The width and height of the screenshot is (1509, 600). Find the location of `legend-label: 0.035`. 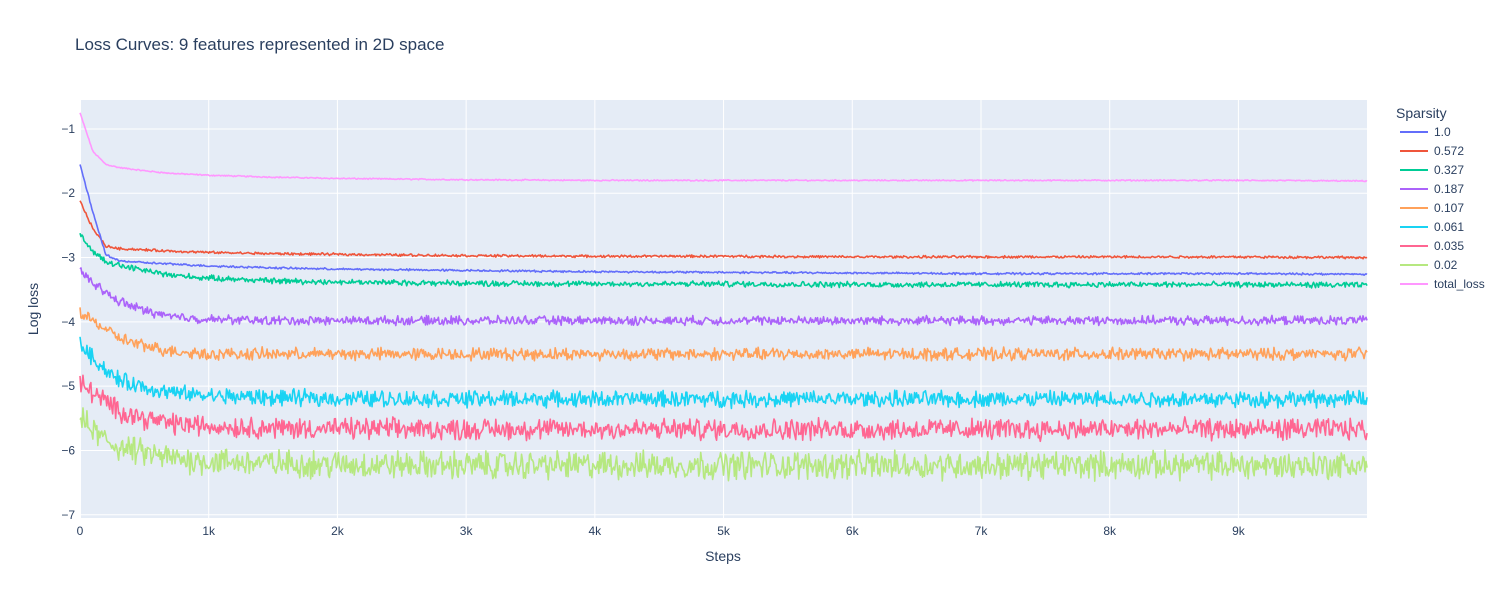

legend-label: 0.035 is located at coordinates (1449, 246).